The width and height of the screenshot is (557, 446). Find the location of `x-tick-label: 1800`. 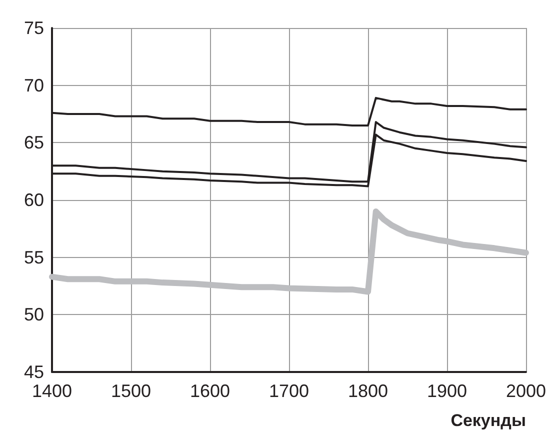

x-tick-label: 1800 is located at coordinates (368, 391).